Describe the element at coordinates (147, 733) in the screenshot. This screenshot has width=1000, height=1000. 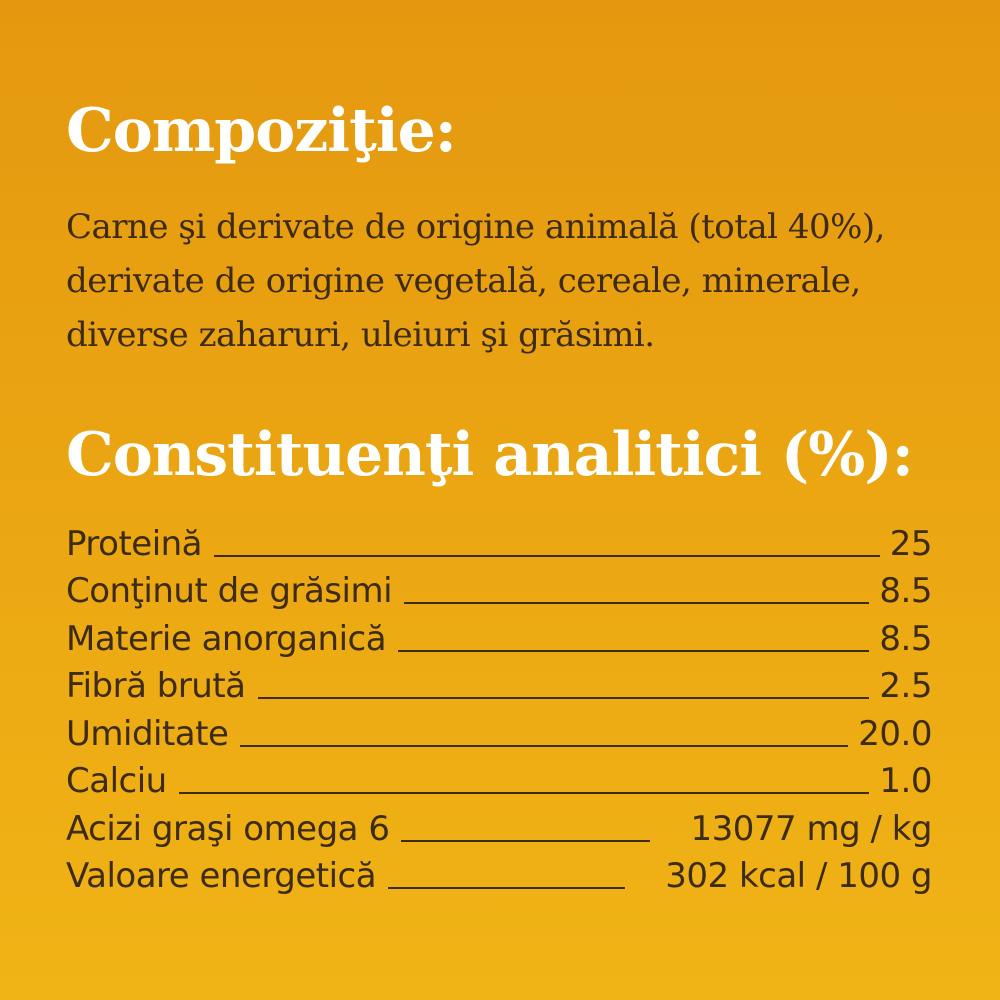
I see `row-label: Umiditate` at that location.